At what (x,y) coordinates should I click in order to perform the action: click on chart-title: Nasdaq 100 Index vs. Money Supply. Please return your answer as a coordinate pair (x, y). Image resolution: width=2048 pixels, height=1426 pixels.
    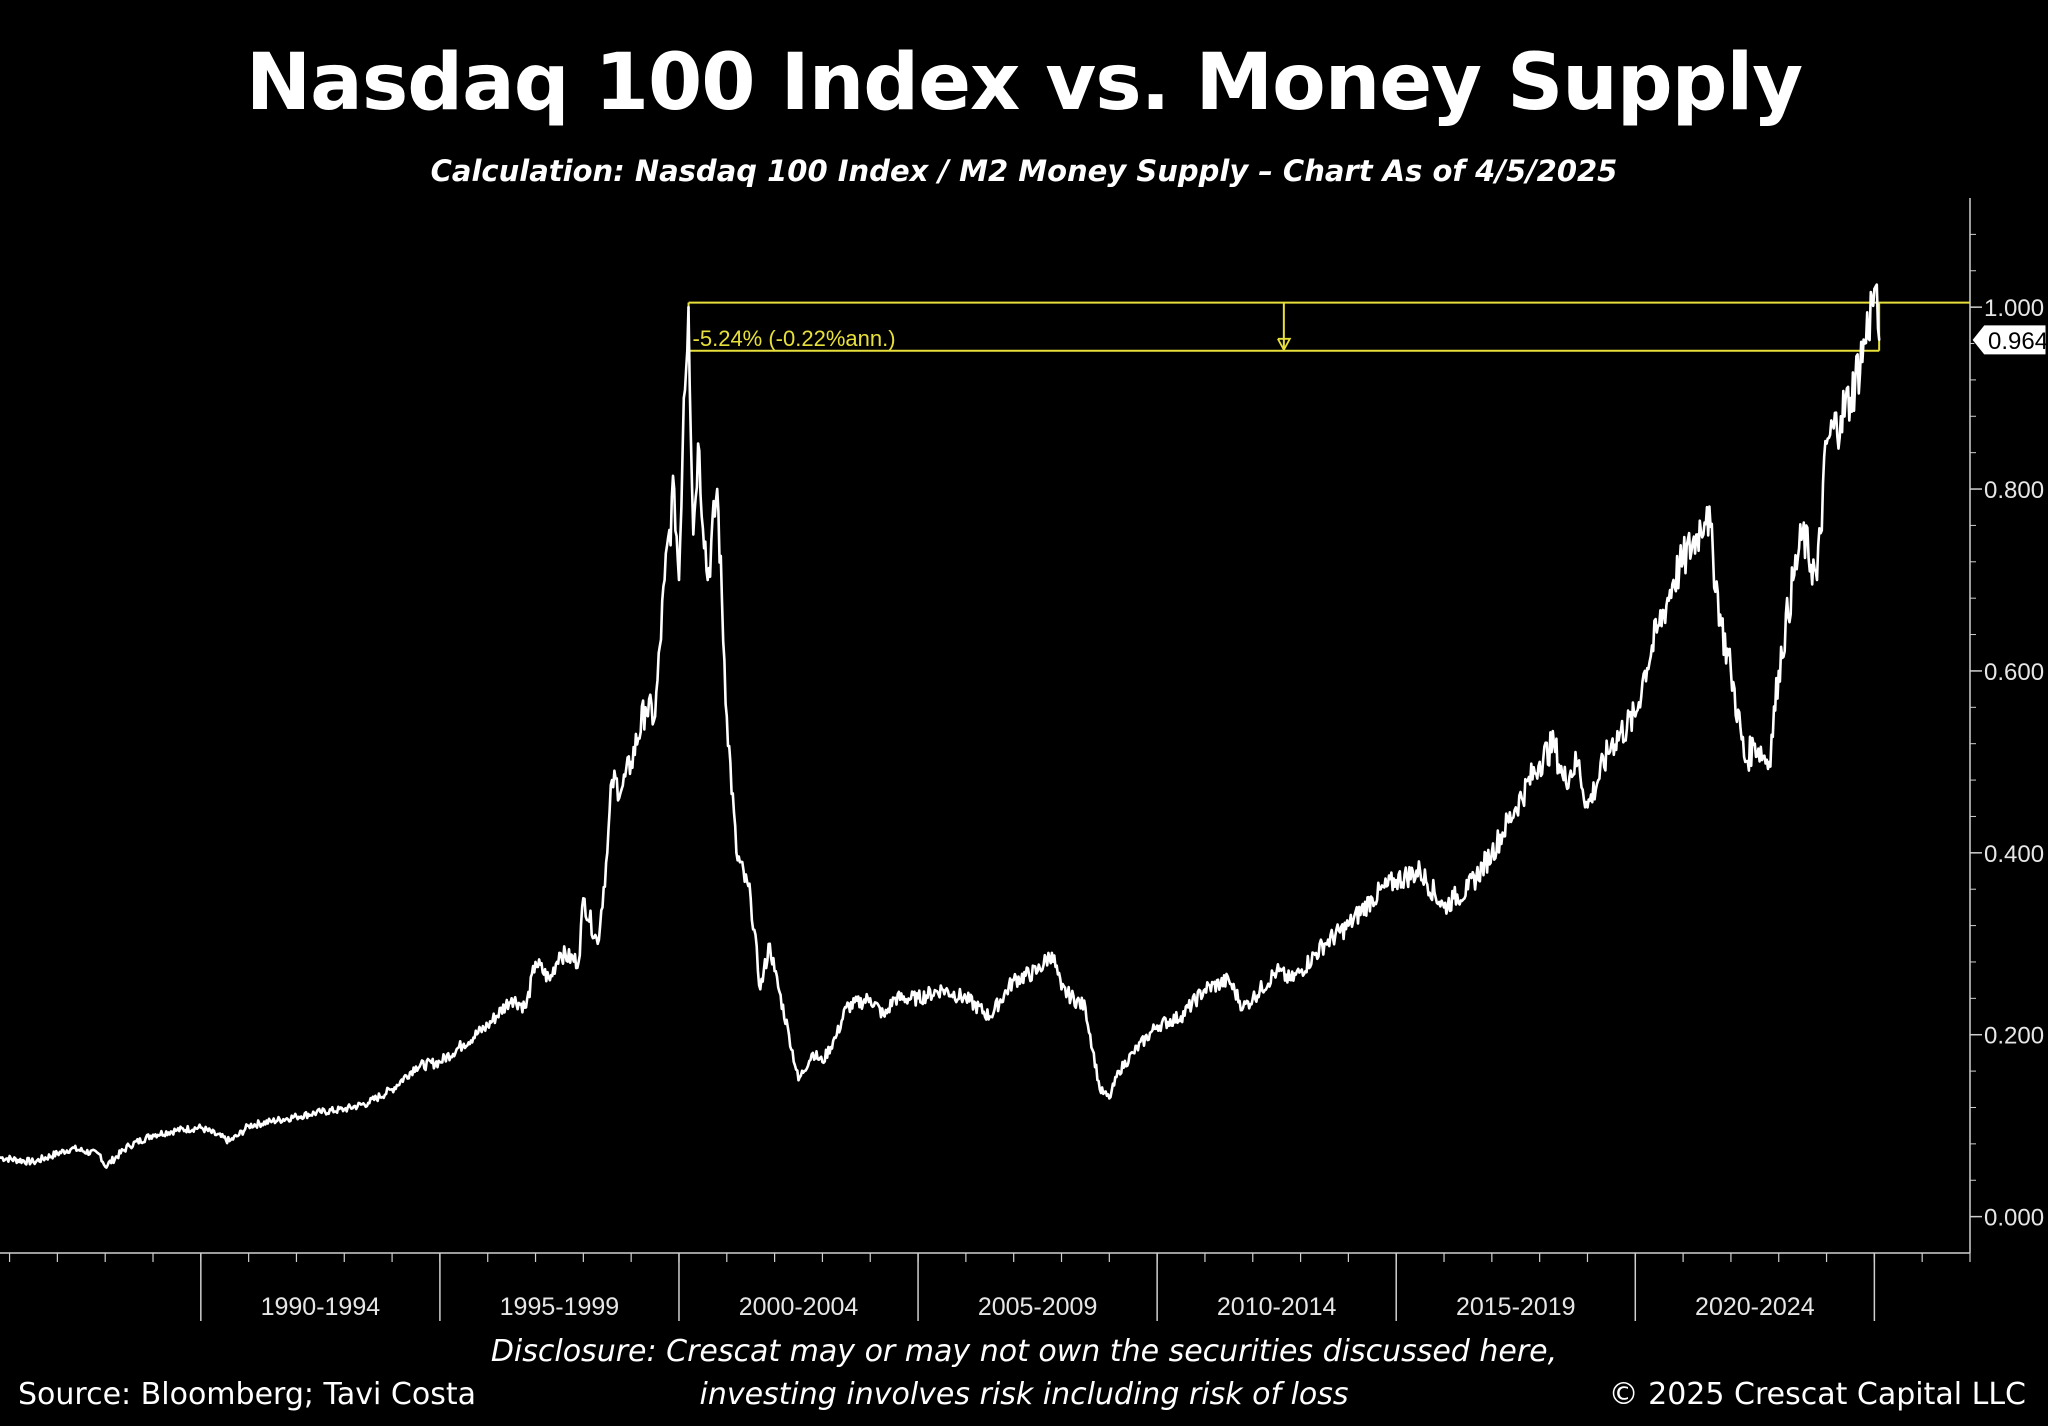
    Looking at the image, I should click on (1024, 83).